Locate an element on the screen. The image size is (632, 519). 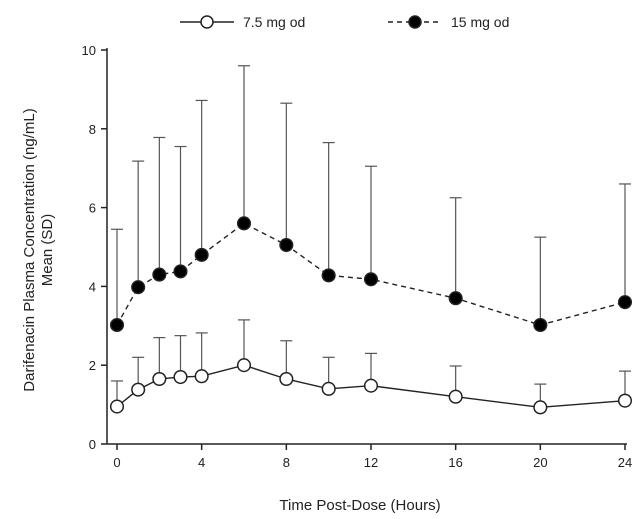
x-axis-title: Time Post-Dose (Hours) is located at coordinates (359, 505).